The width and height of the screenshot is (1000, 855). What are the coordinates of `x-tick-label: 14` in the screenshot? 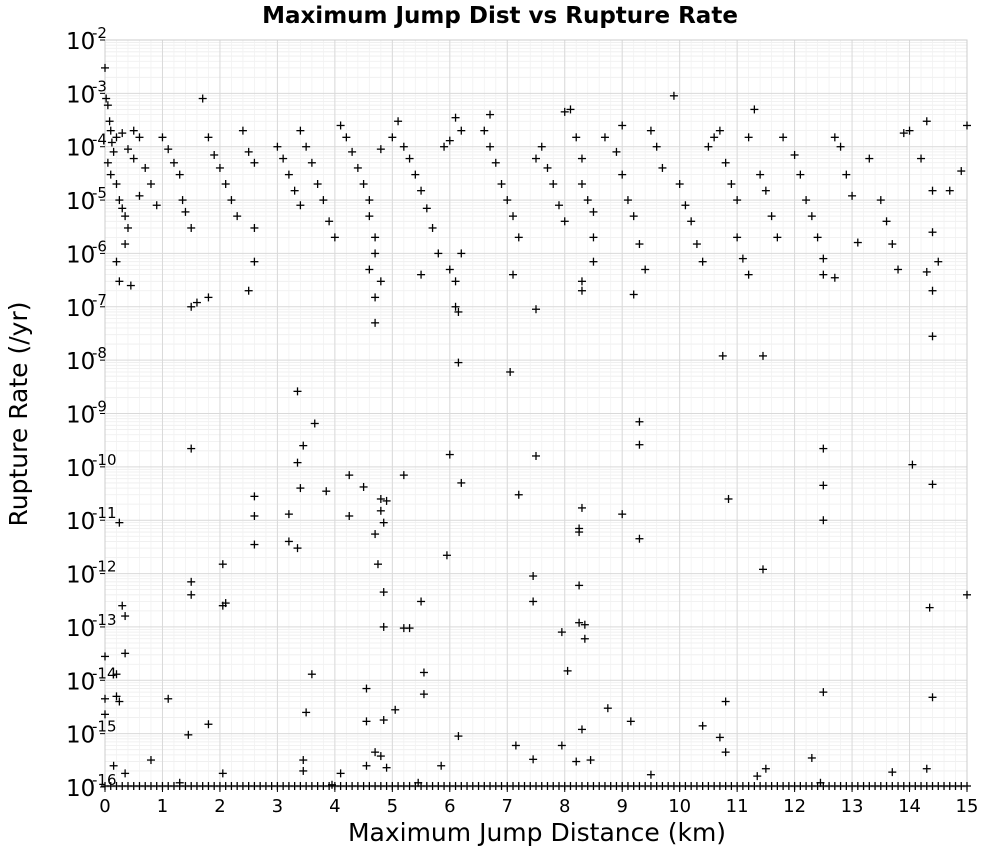 It's located at (909, 806).